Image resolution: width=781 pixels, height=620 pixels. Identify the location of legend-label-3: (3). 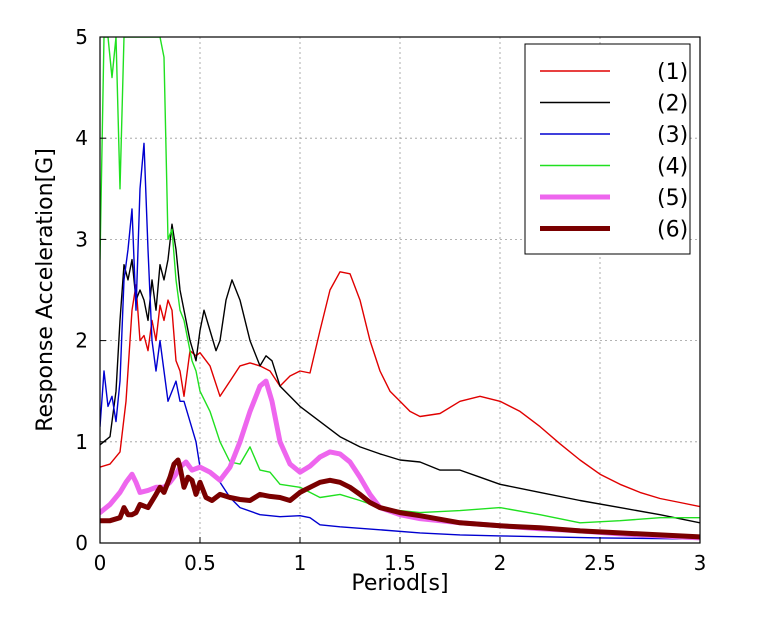
(672, 135).